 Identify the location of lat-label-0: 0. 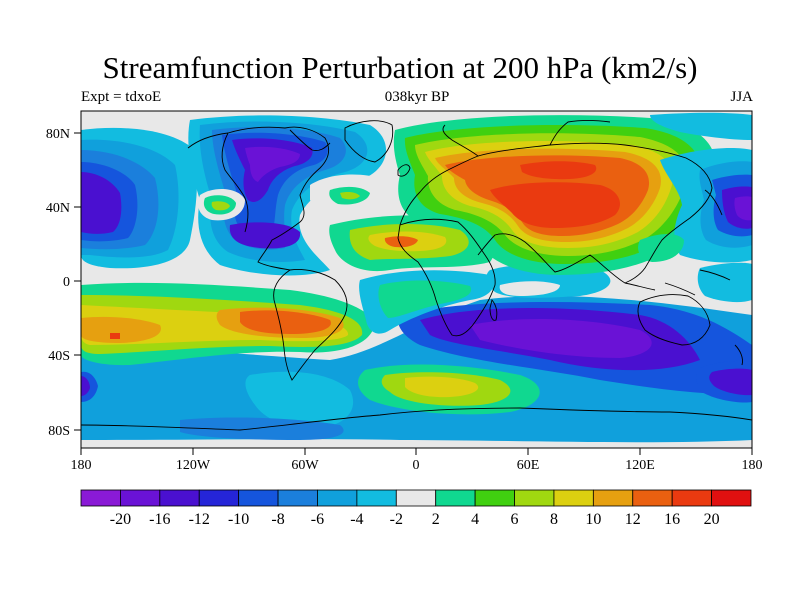
(66, 282).